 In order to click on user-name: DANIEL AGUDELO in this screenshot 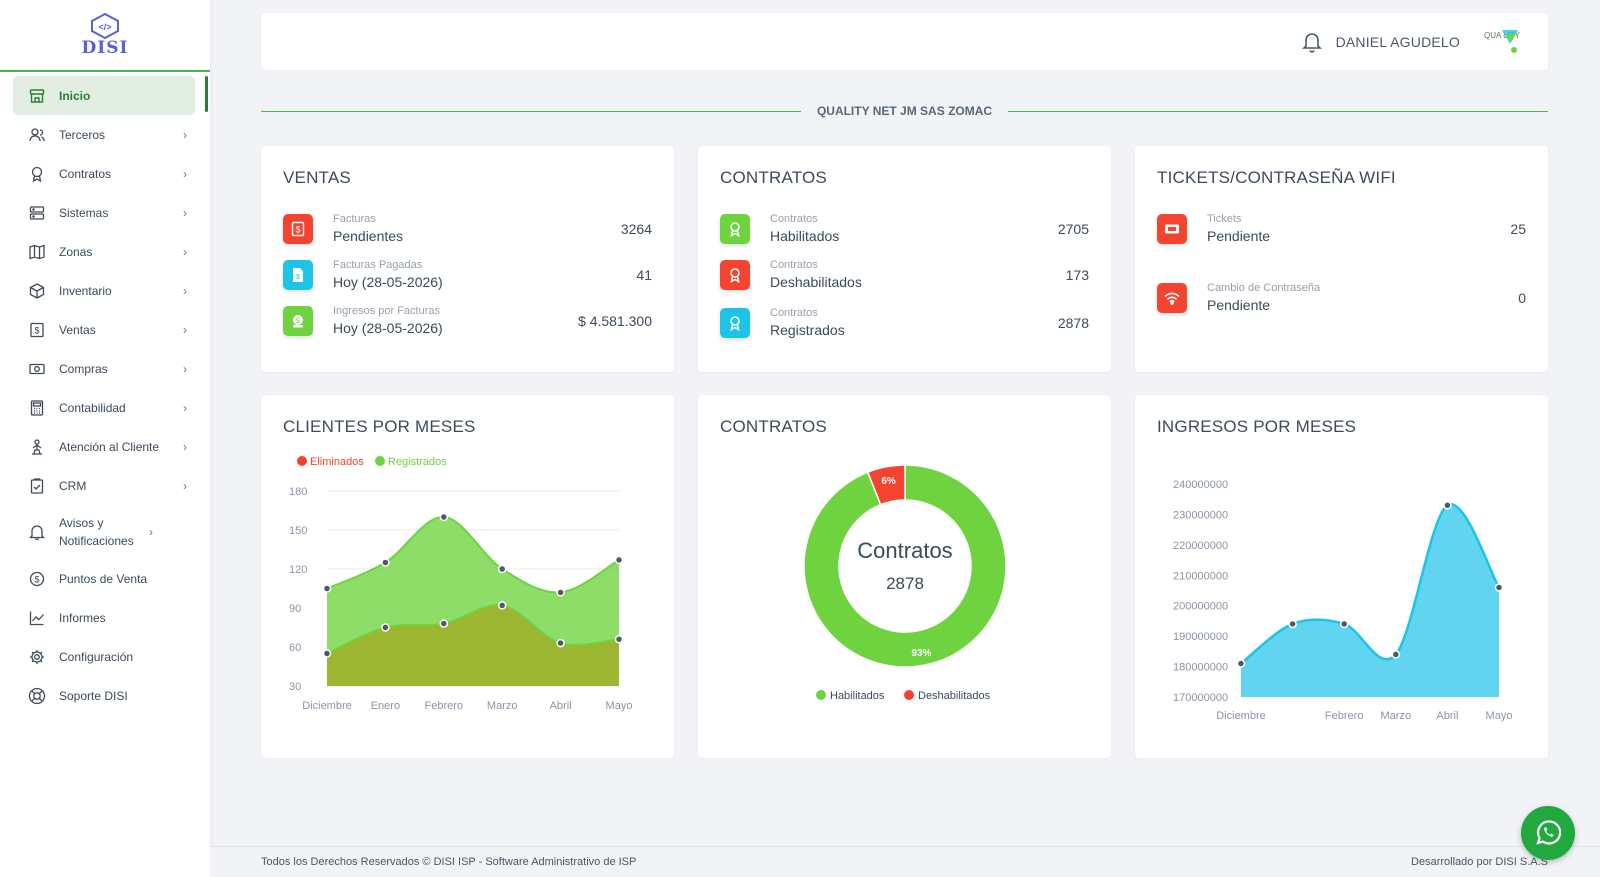, I will do `click(1397, 41)`.